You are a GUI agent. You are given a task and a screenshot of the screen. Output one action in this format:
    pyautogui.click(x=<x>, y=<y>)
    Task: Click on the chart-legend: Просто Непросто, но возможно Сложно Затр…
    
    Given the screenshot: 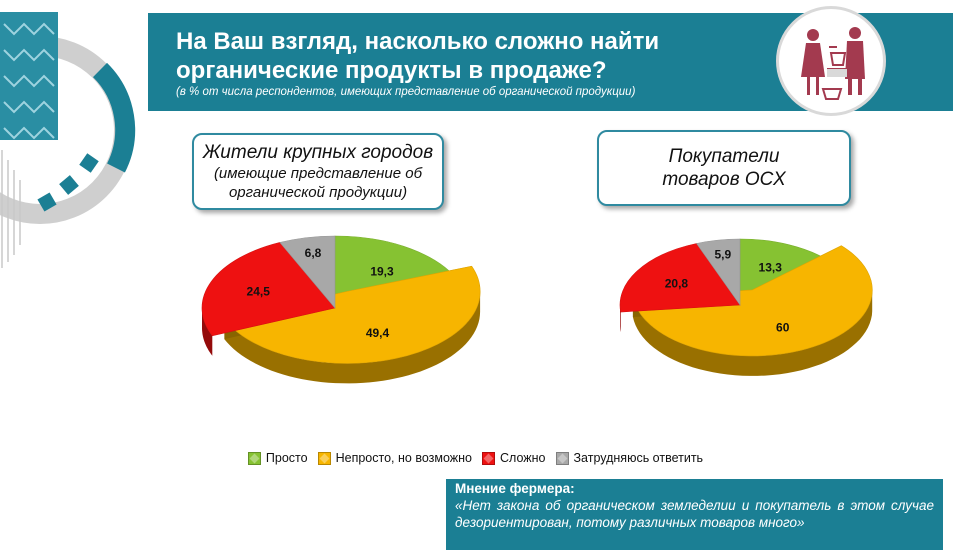 What is the action you would take?
    pyautogui.click(x=476, y=458)
    